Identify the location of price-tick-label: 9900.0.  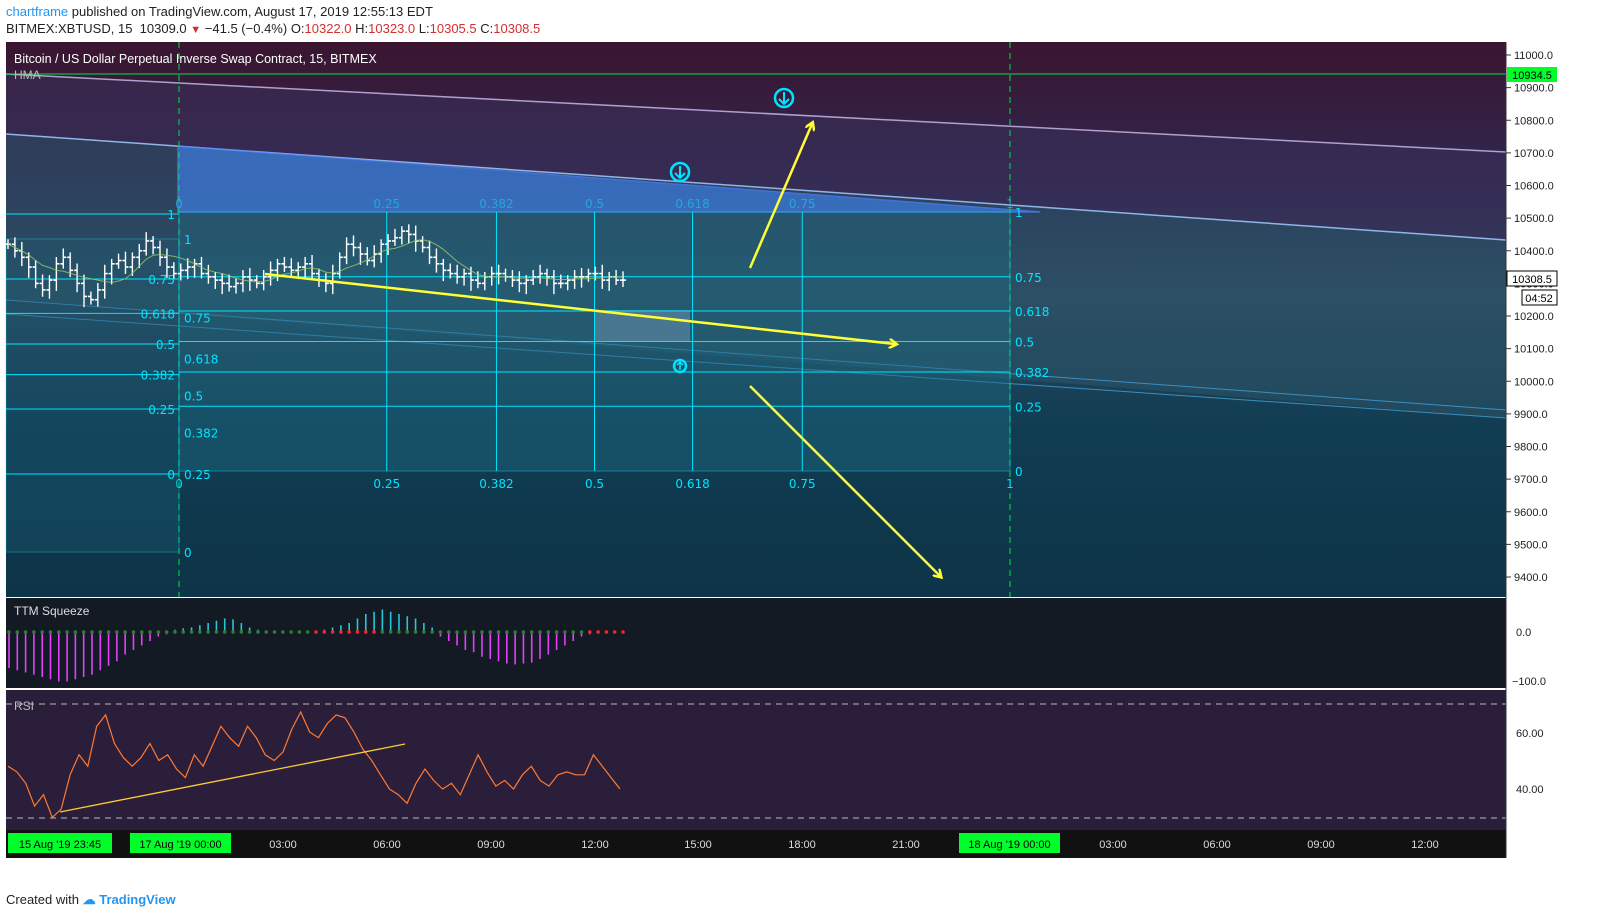
(1531, 415).